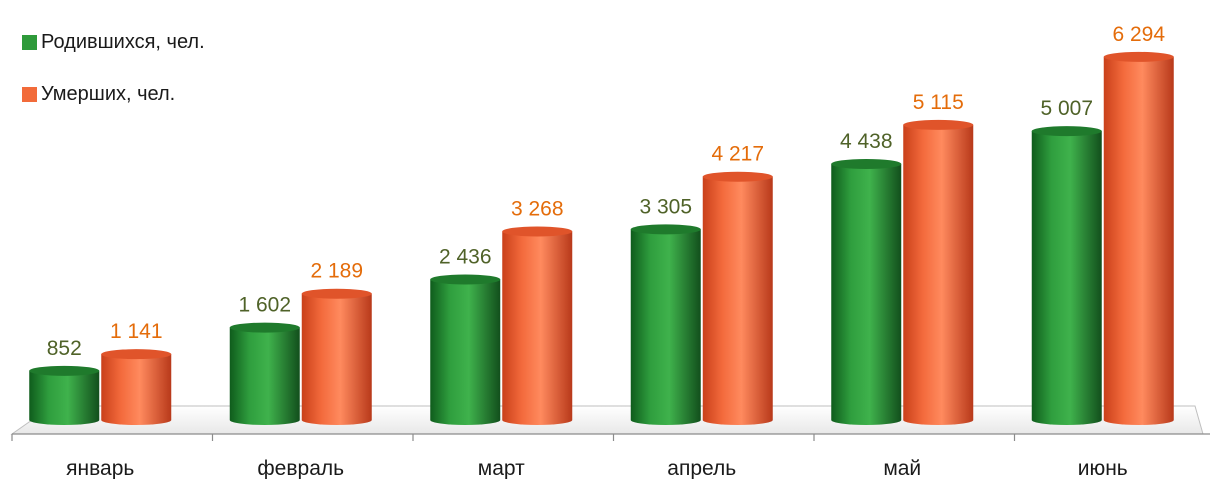 This screenshot has width=1210, height=479. What do you see at coordinates (1103, 468) in the screenshot?
I see `x-tick-label: июнь` at bounding box center [1103, 468].